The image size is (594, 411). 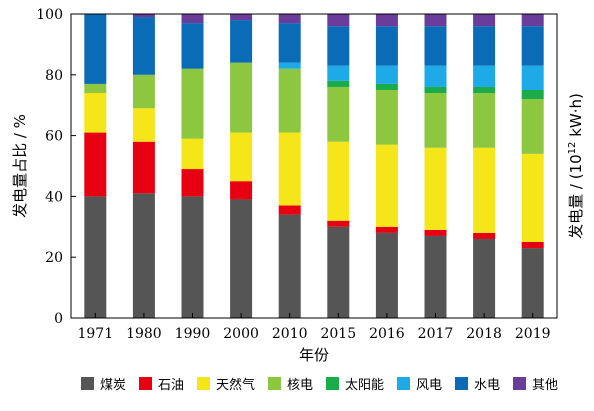 I want to click on bar-segment-2010-其他, so click(x=289, y=19).